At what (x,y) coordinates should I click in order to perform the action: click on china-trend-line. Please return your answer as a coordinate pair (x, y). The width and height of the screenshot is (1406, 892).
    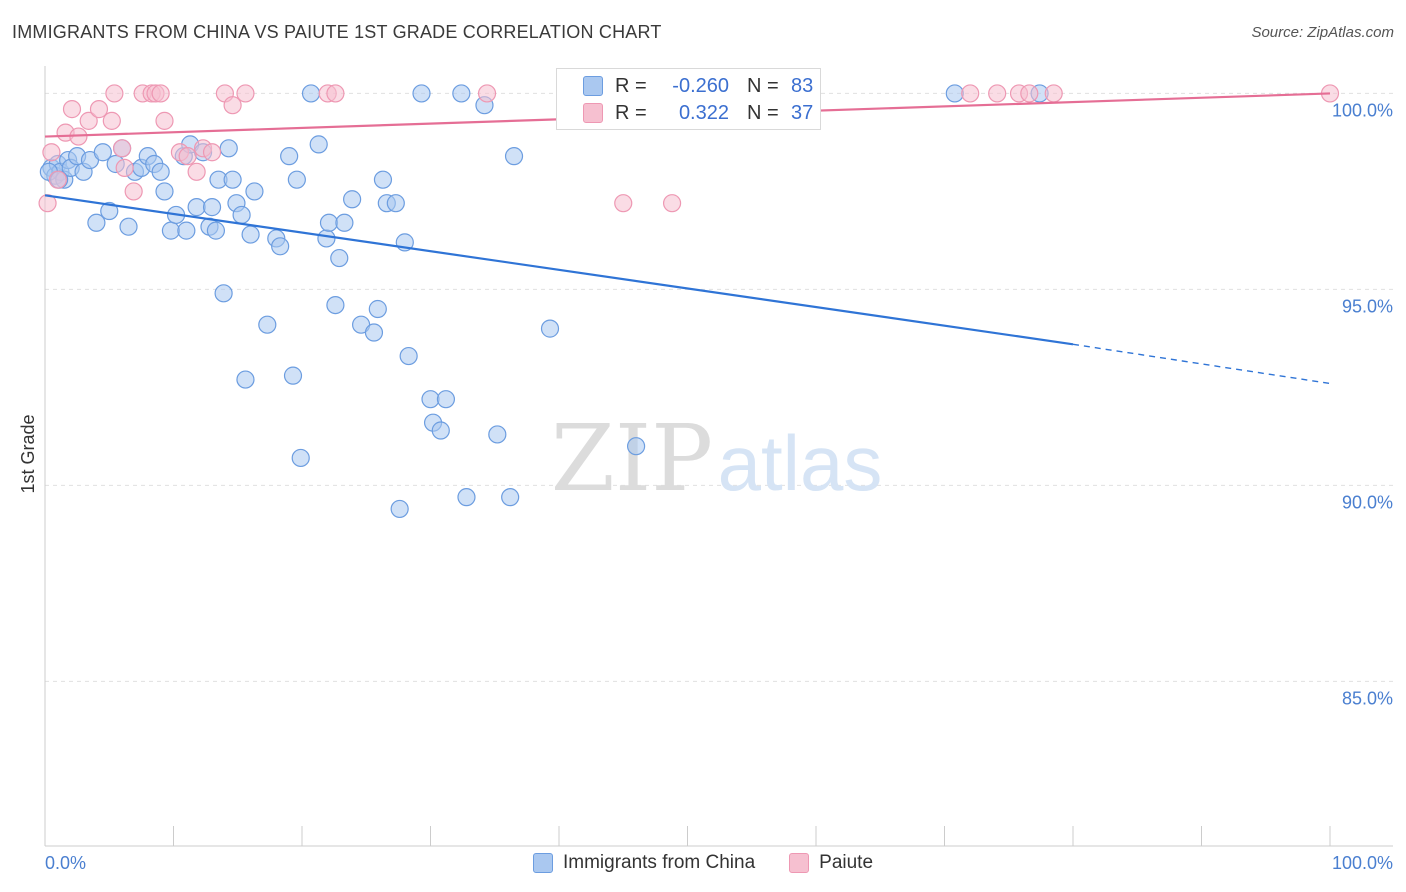
    Looking at the image, I should click on (559, 270).